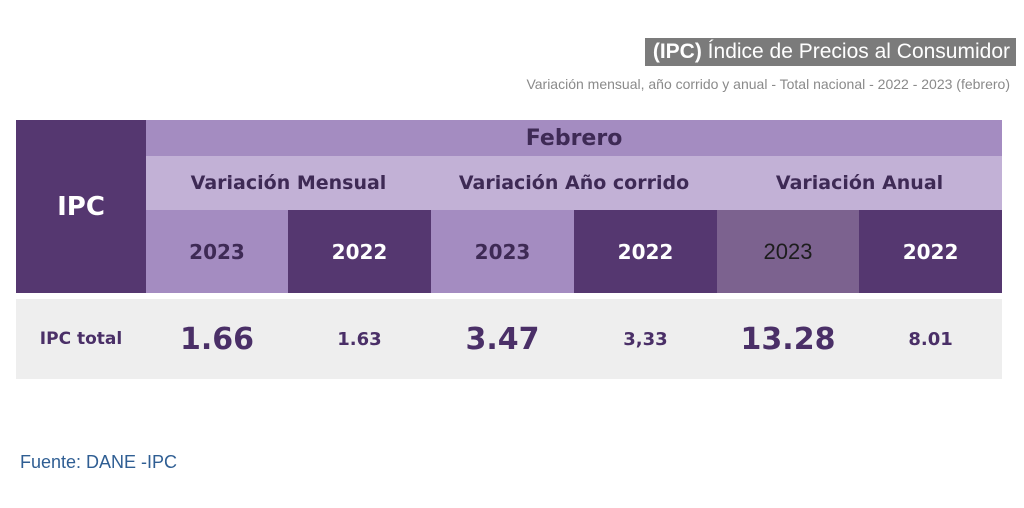  I want to click on page-title: (IPC) Índice de Precios al Consumidor, so click(830, 52).